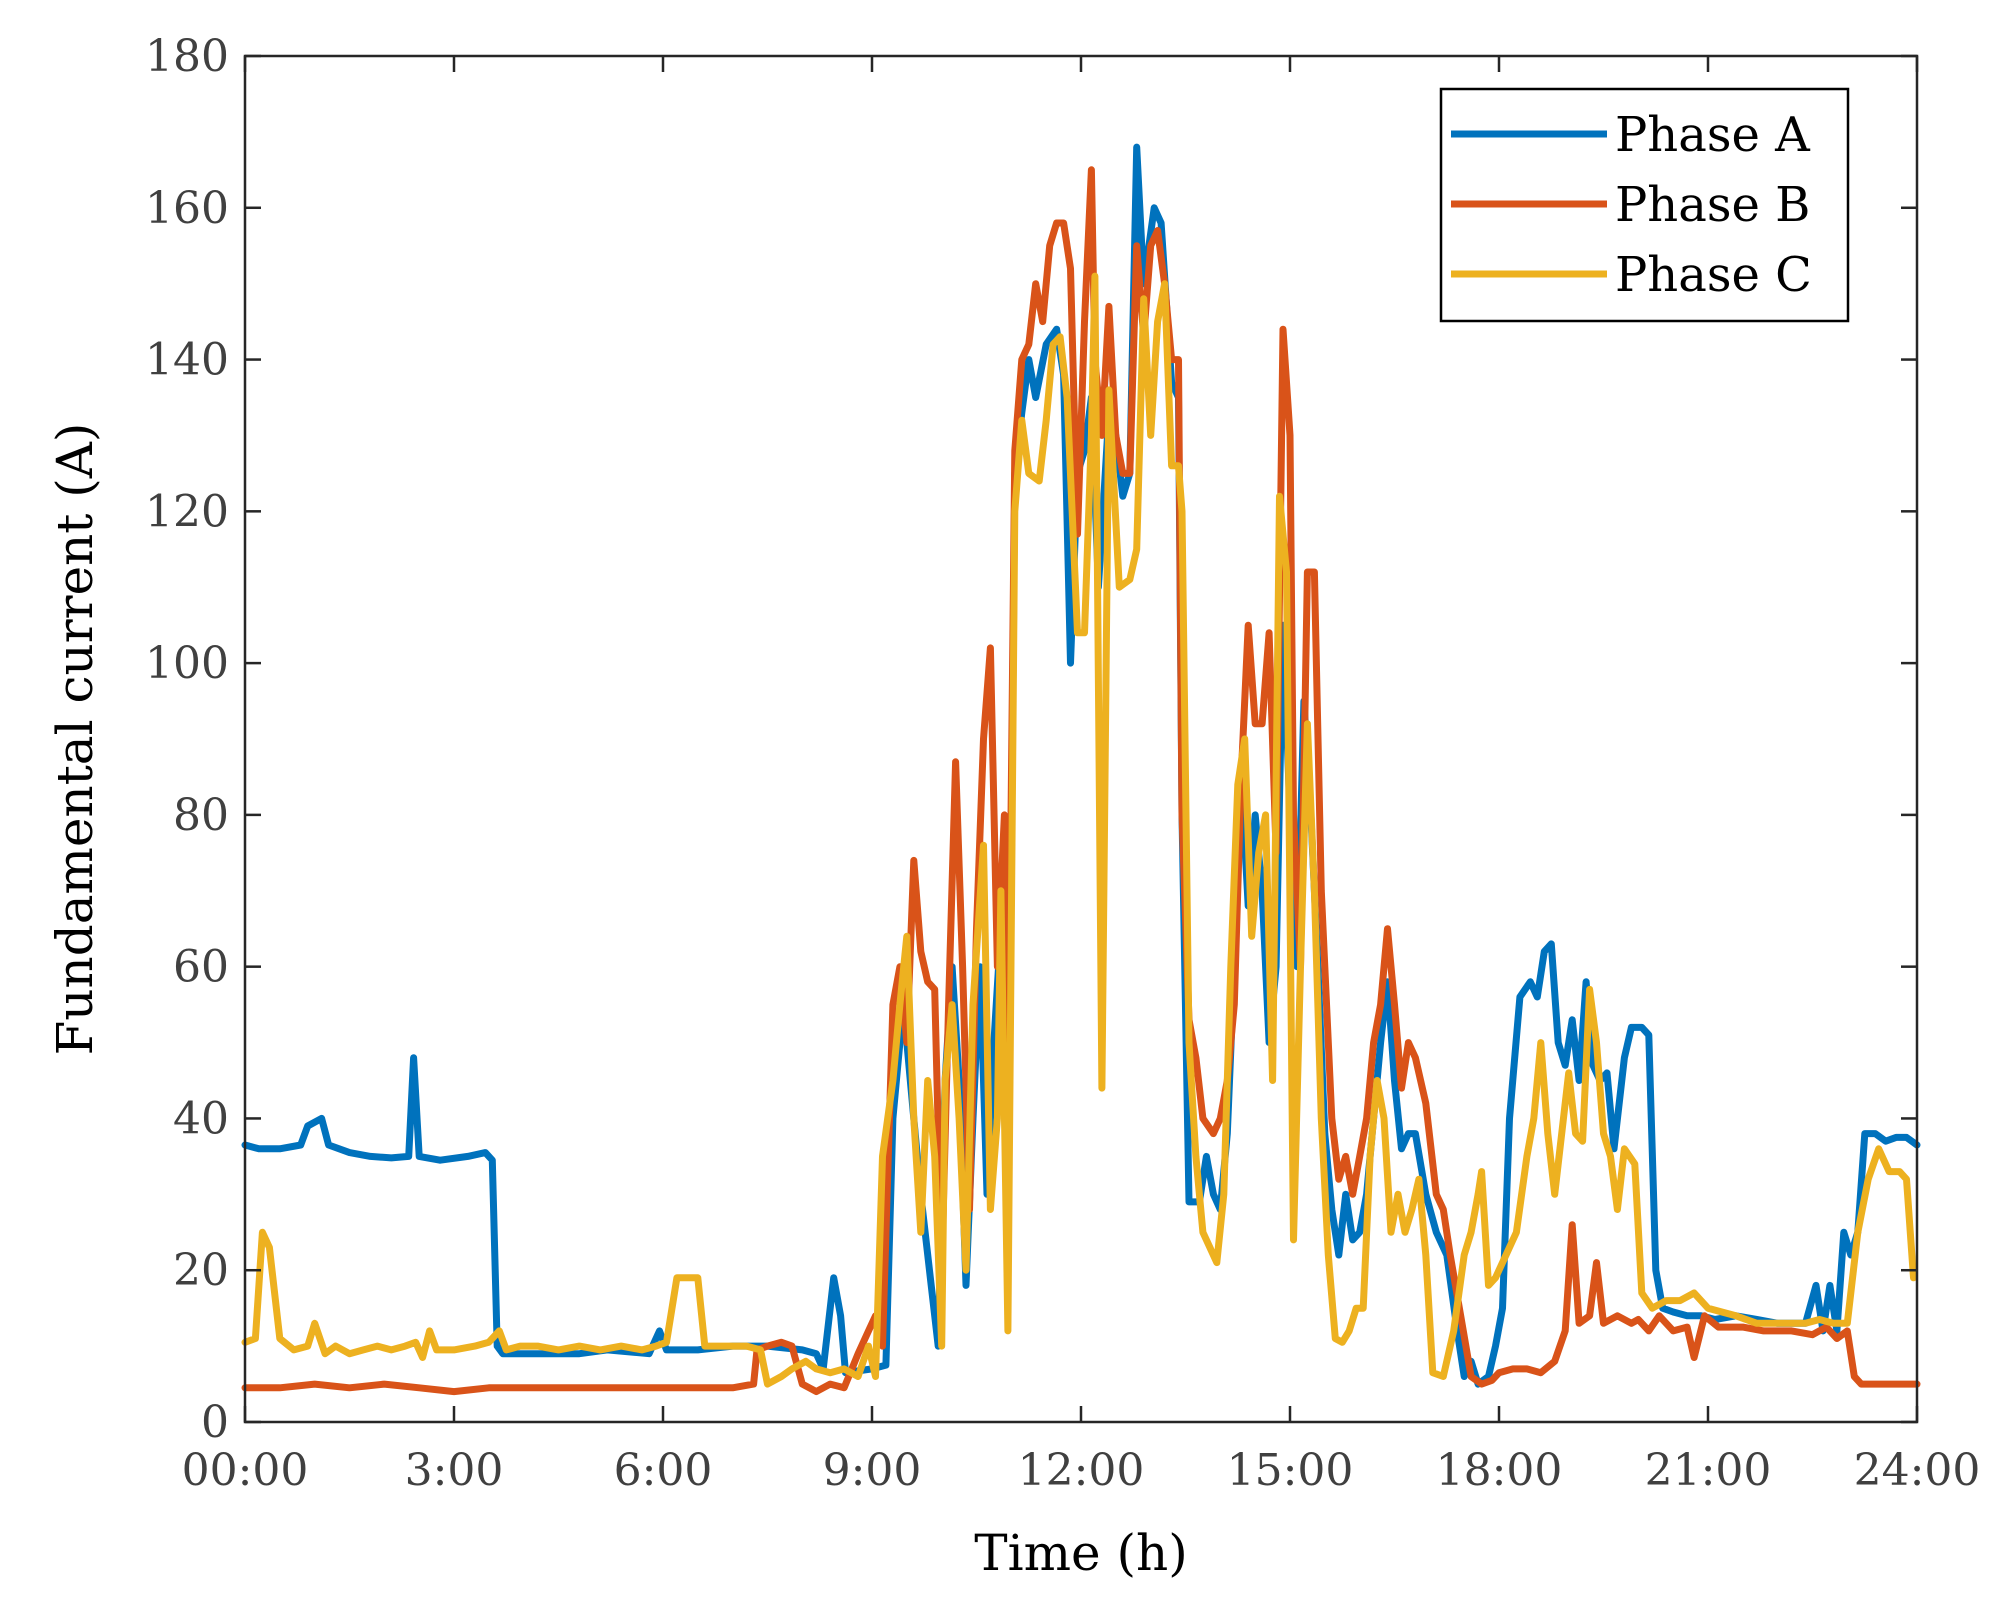 Image resolution: width=2008 pixels, height=1613 pixels. What do you see at coordinates (1917, 1470) in the screenshot?
I see `x-tick-label: 24:00` at bounding box center [1917, 1470].